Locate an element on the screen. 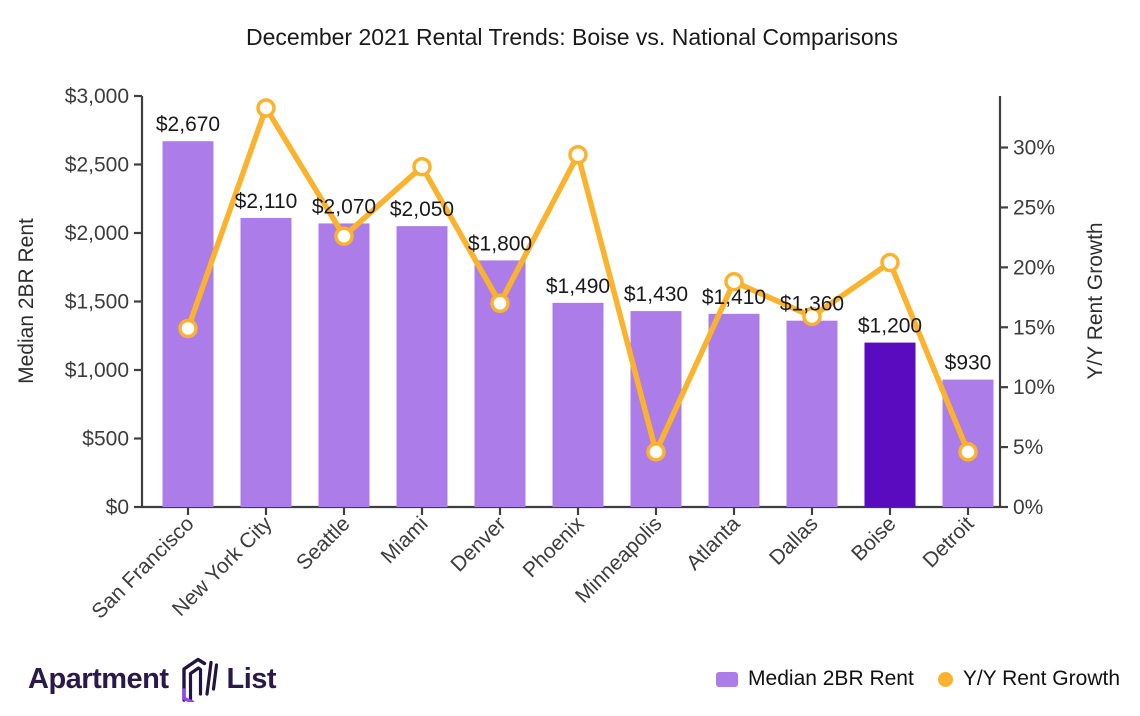  right-axis-tick-label: 0% is located at coordinates (1028, 507).